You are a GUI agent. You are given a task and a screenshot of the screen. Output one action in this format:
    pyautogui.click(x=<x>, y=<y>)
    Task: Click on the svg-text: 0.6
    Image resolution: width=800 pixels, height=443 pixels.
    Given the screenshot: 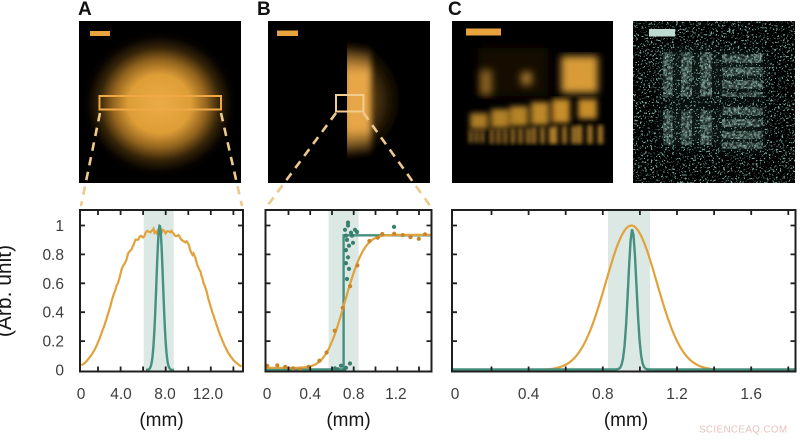 What is the action you would take?
    pyautogui.click(x=53, y=284)
    